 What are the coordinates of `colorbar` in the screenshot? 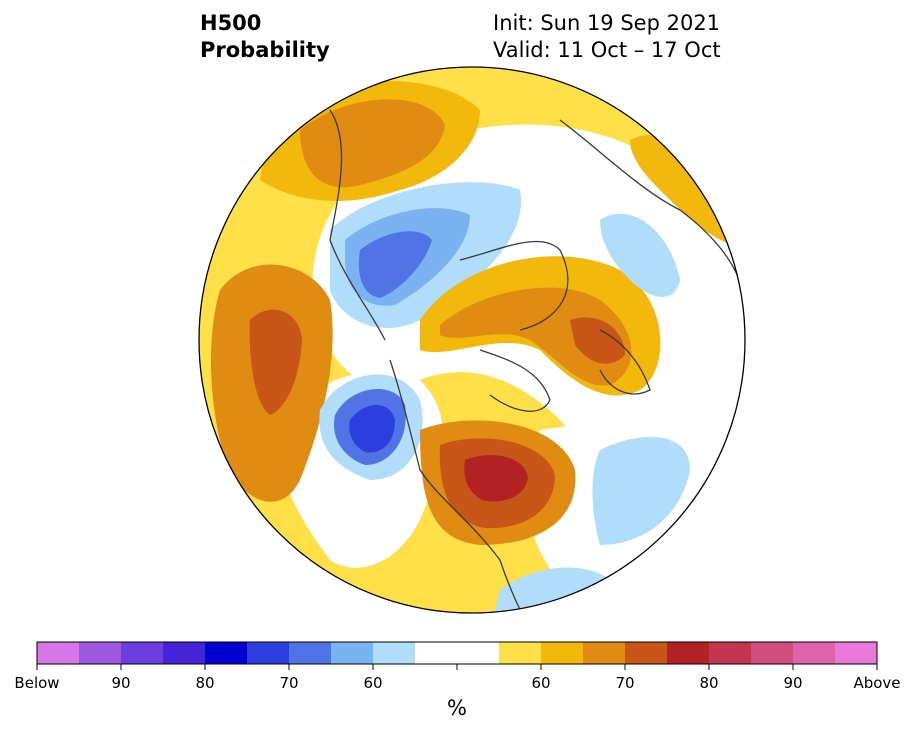 It's located at (457, 655).